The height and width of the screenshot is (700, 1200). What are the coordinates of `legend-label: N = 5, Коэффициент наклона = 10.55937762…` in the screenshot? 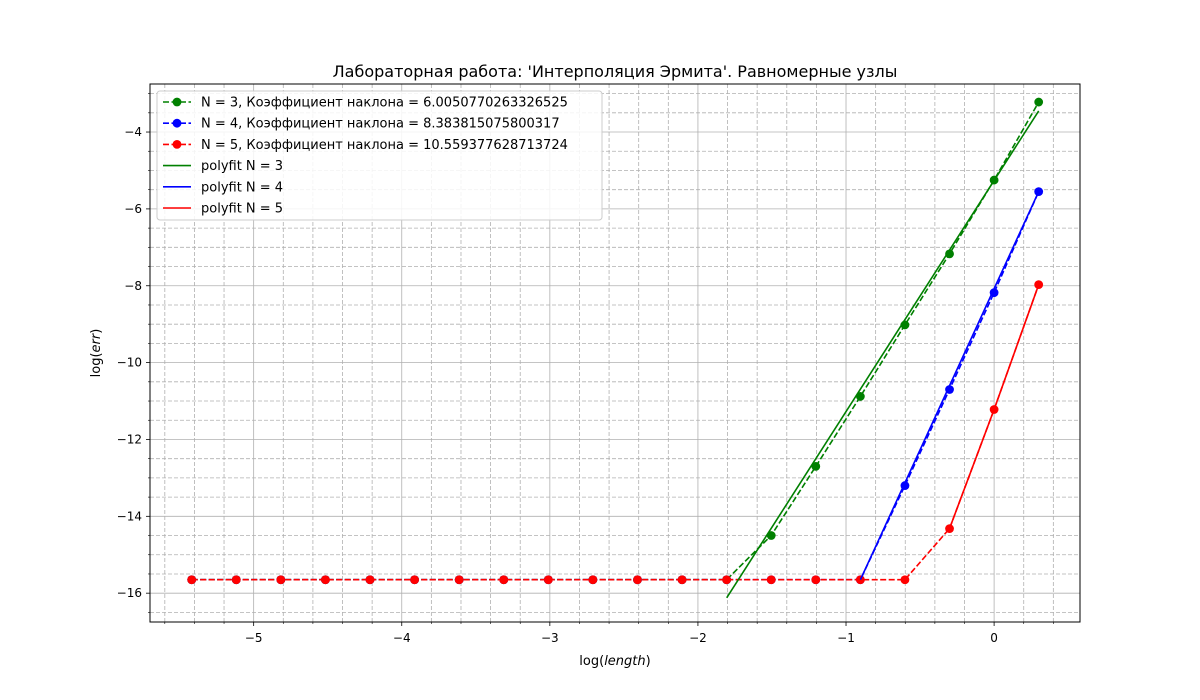 It's located at (384, 145).